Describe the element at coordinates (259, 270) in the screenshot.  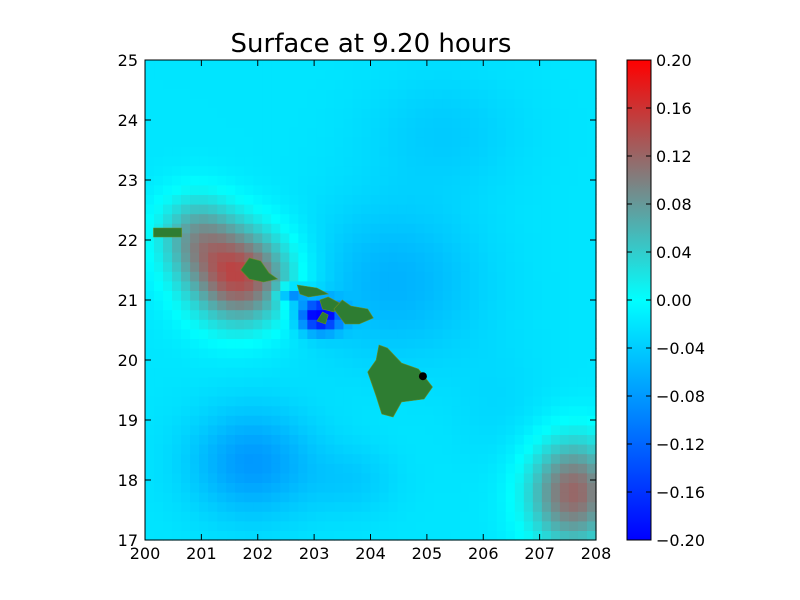
I see `island-kauai` at that location.